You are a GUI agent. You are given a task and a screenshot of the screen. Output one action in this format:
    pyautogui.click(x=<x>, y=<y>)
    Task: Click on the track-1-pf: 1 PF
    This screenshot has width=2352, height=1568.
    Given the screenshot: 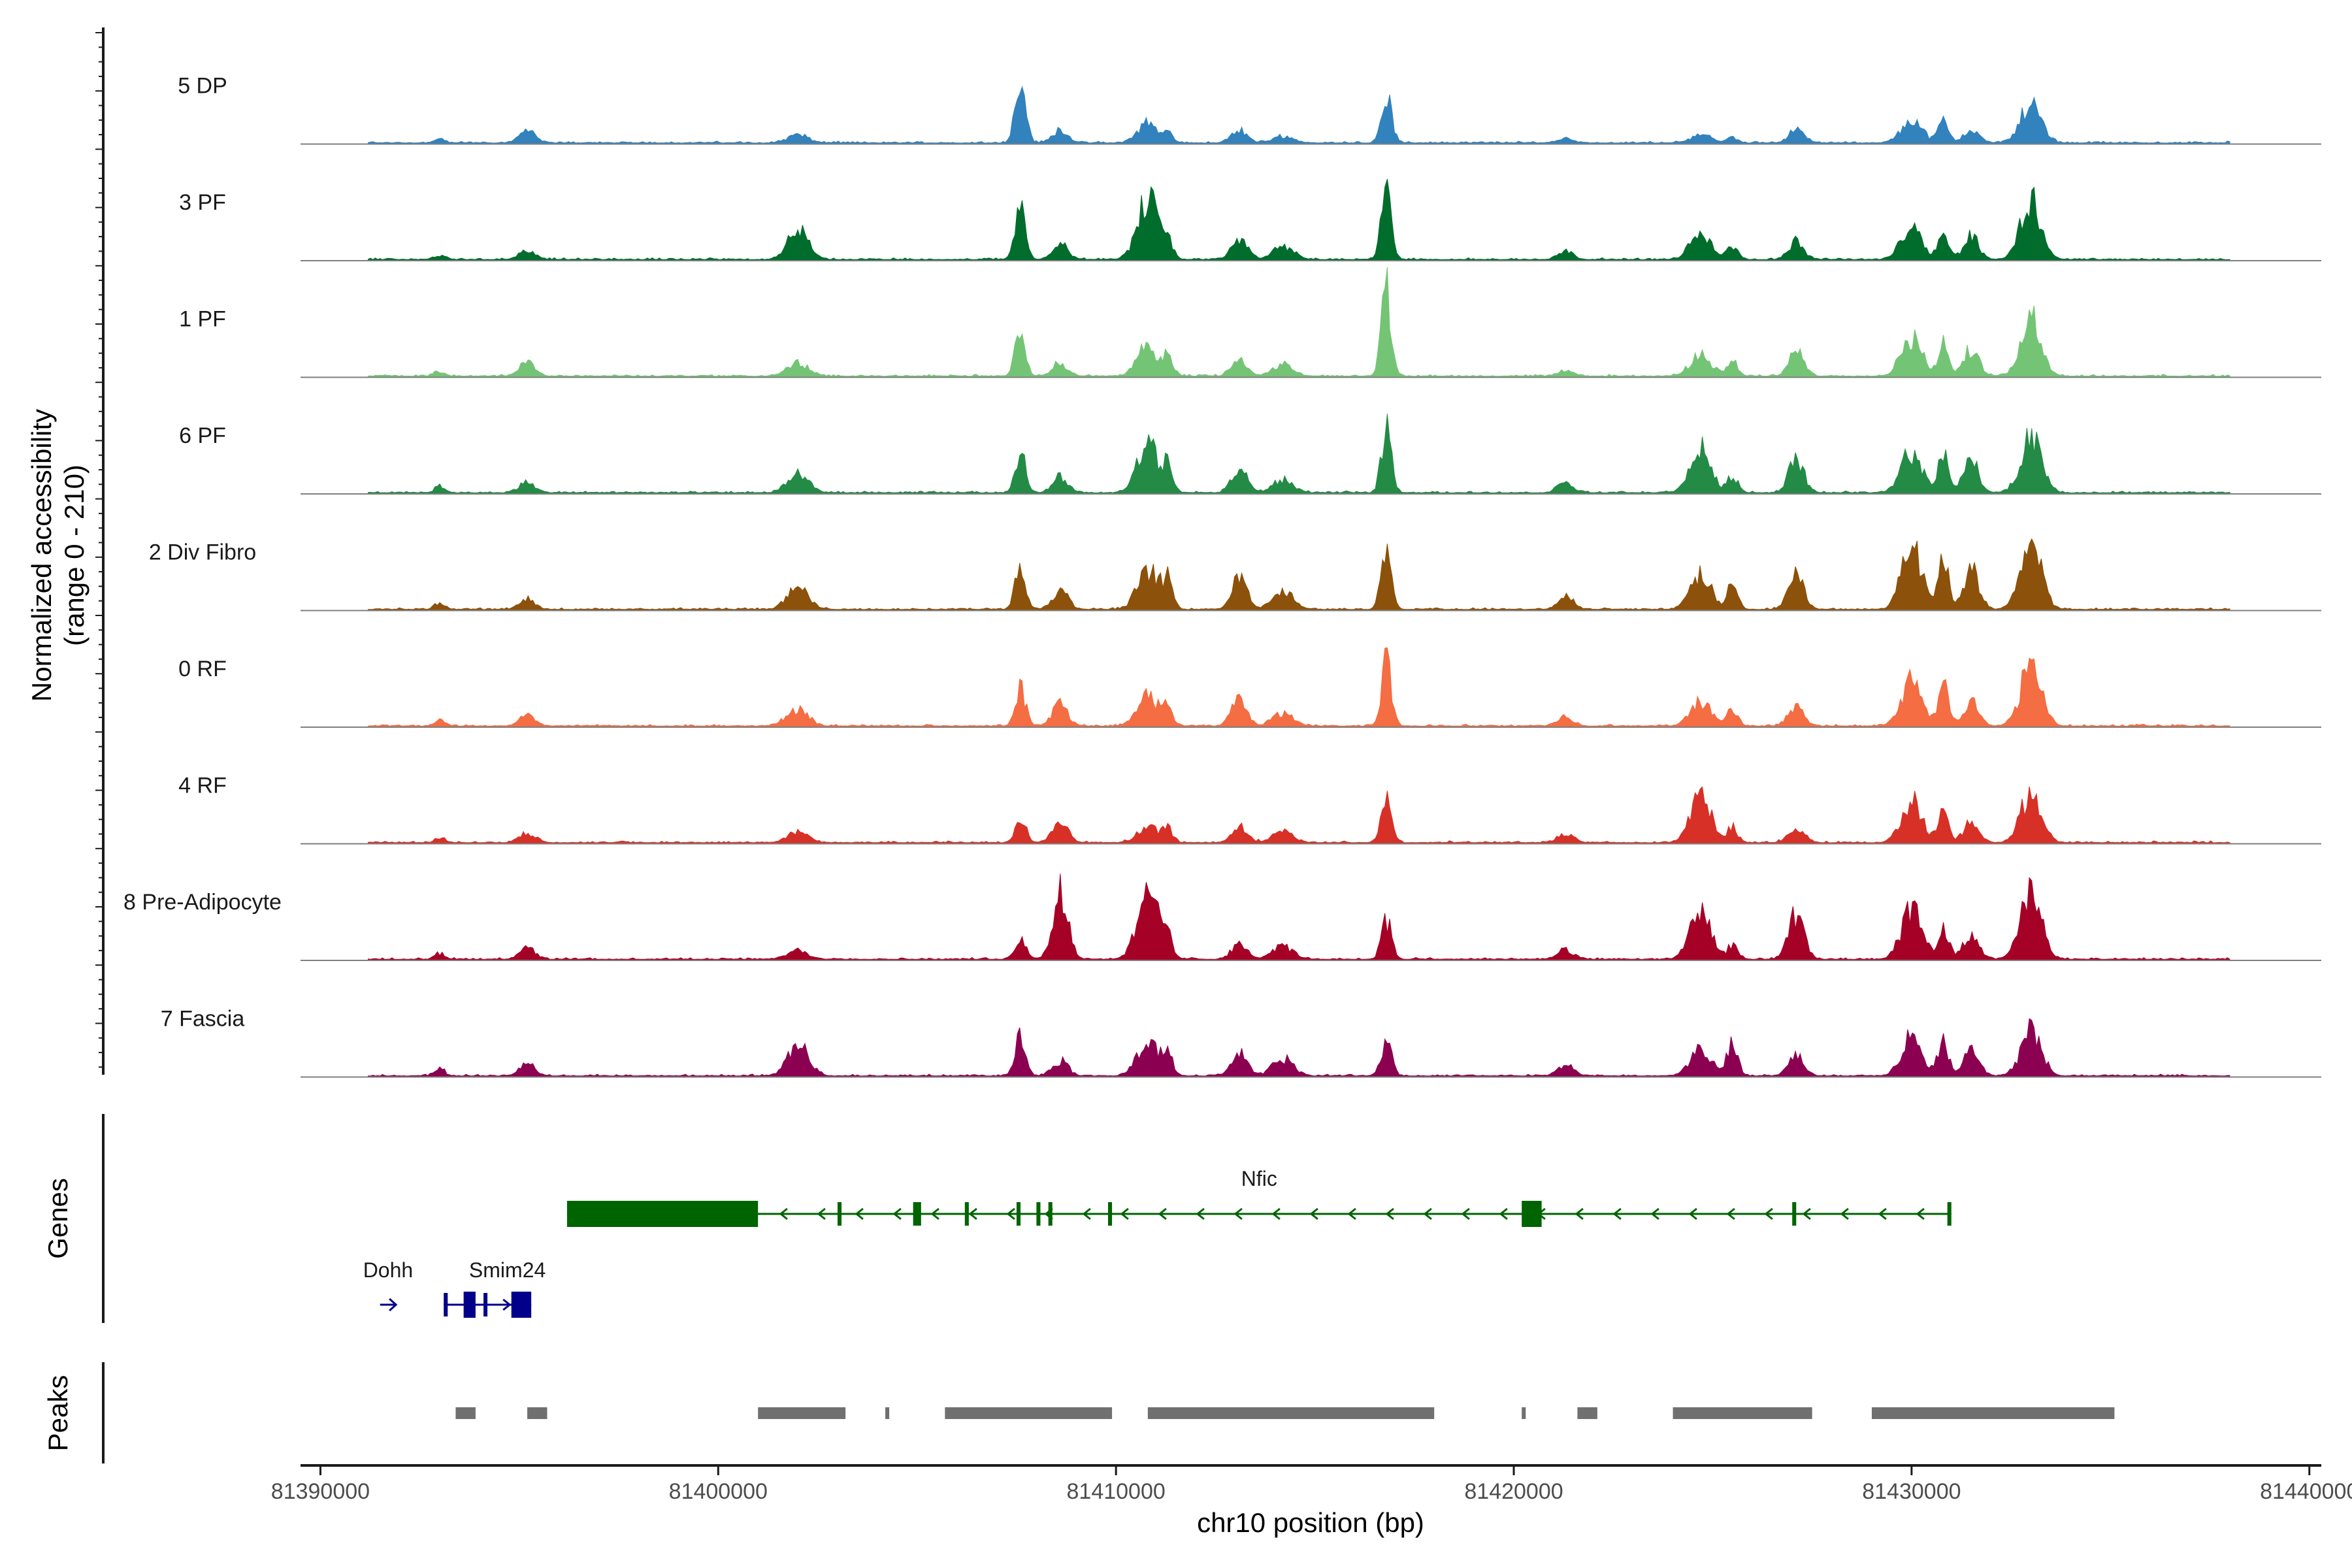 What is the action you would take?
    pyautogui.click(x=1250, y=322)
    